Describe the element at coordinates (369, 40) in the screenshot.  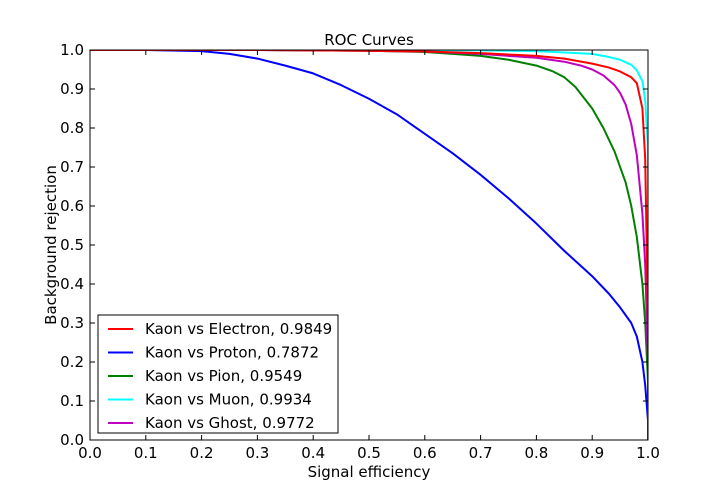
I see `chart-title: ROC Curves` at that location.